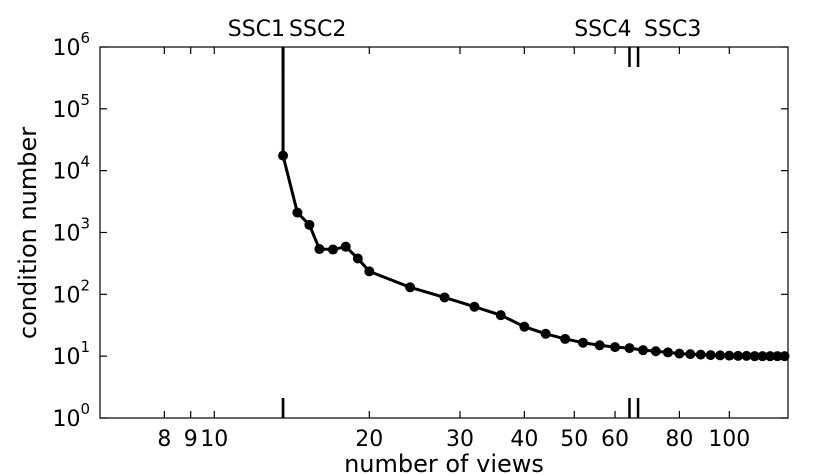 This screenshot has width=830, height=475. What do you see at coordinates (602, 29) in the screenshot?
I see `marker-label: SSC4` at bounding box center [602, 29].